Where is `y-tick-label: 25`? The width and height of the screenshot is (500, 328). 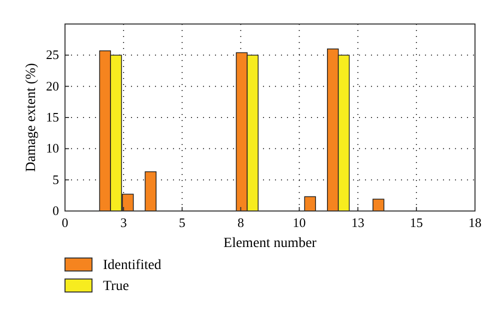
y-tick-label: 25 is located at coordinates (52, 54).